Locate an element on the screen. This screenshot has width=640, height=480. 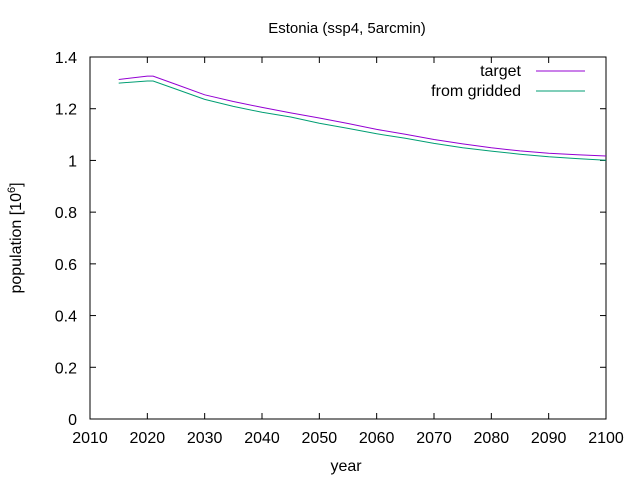
x-axis-label: year is located at coordinates (346, 466).